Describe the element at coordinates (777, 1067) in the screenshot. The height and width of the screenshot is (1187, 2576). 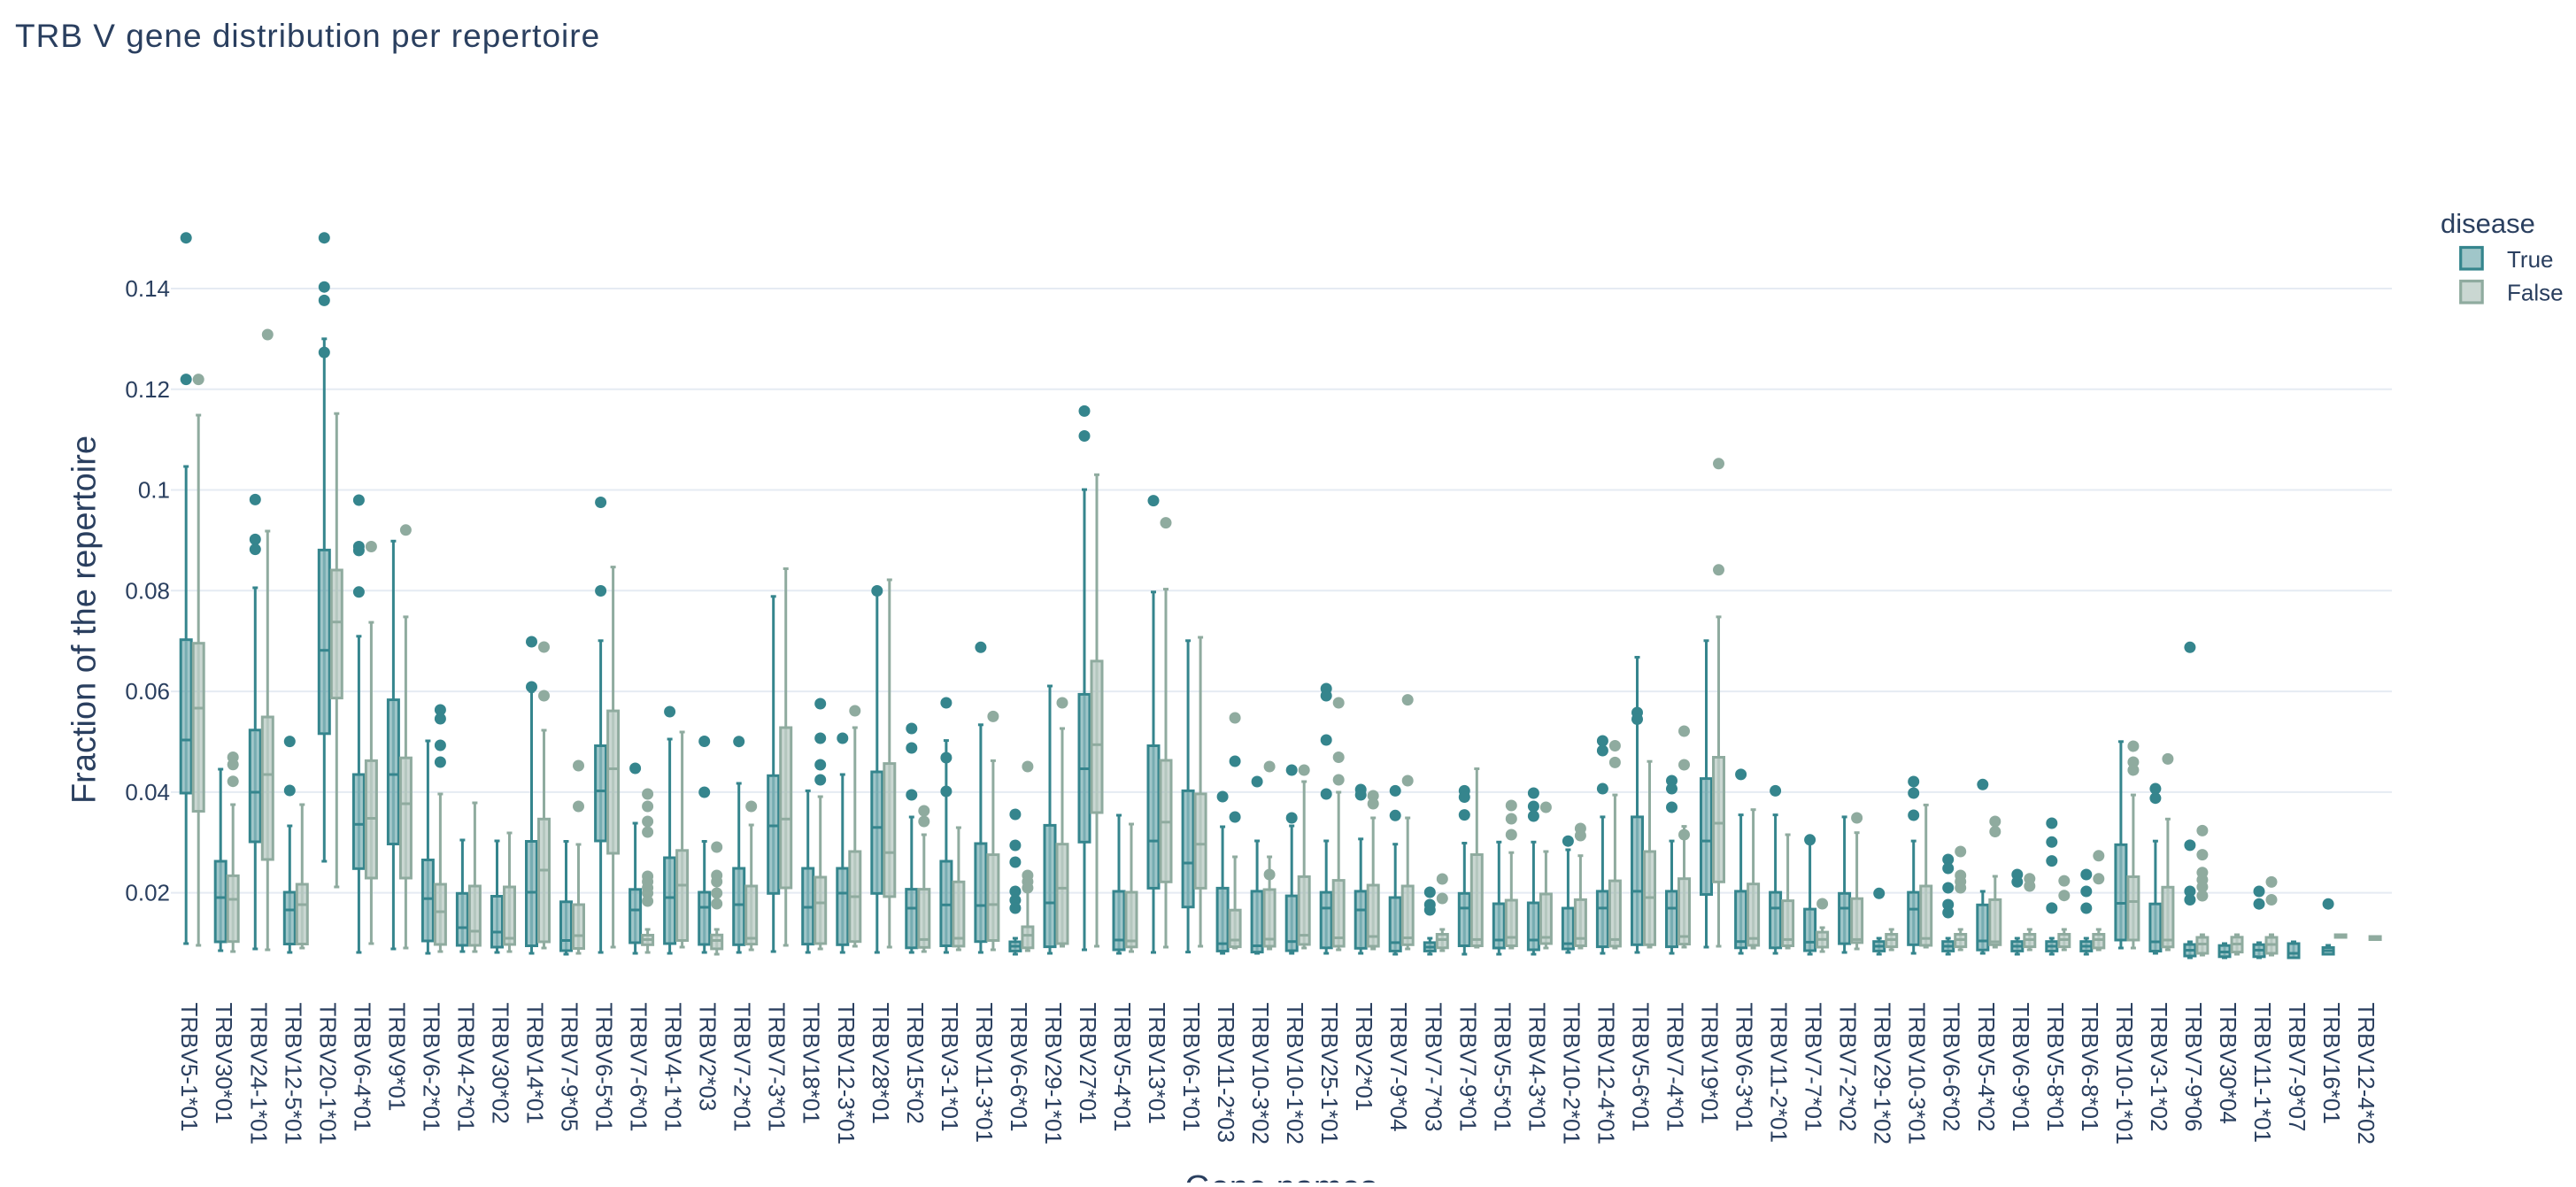
I see `svg-text: TRBV7-3*01` at that location.